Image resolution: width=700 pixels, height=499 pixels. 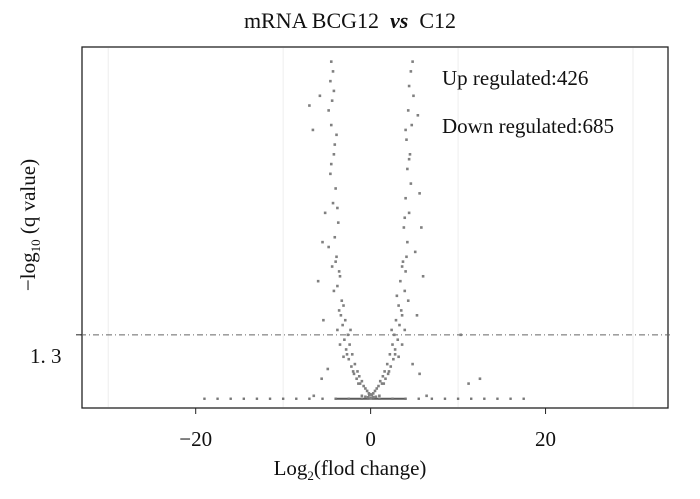 What do you see at coordinates (350, 20) in the screenshot?
I see `chart-title: mRNA BCG12 vs C12` at bounding box center [350, 20].